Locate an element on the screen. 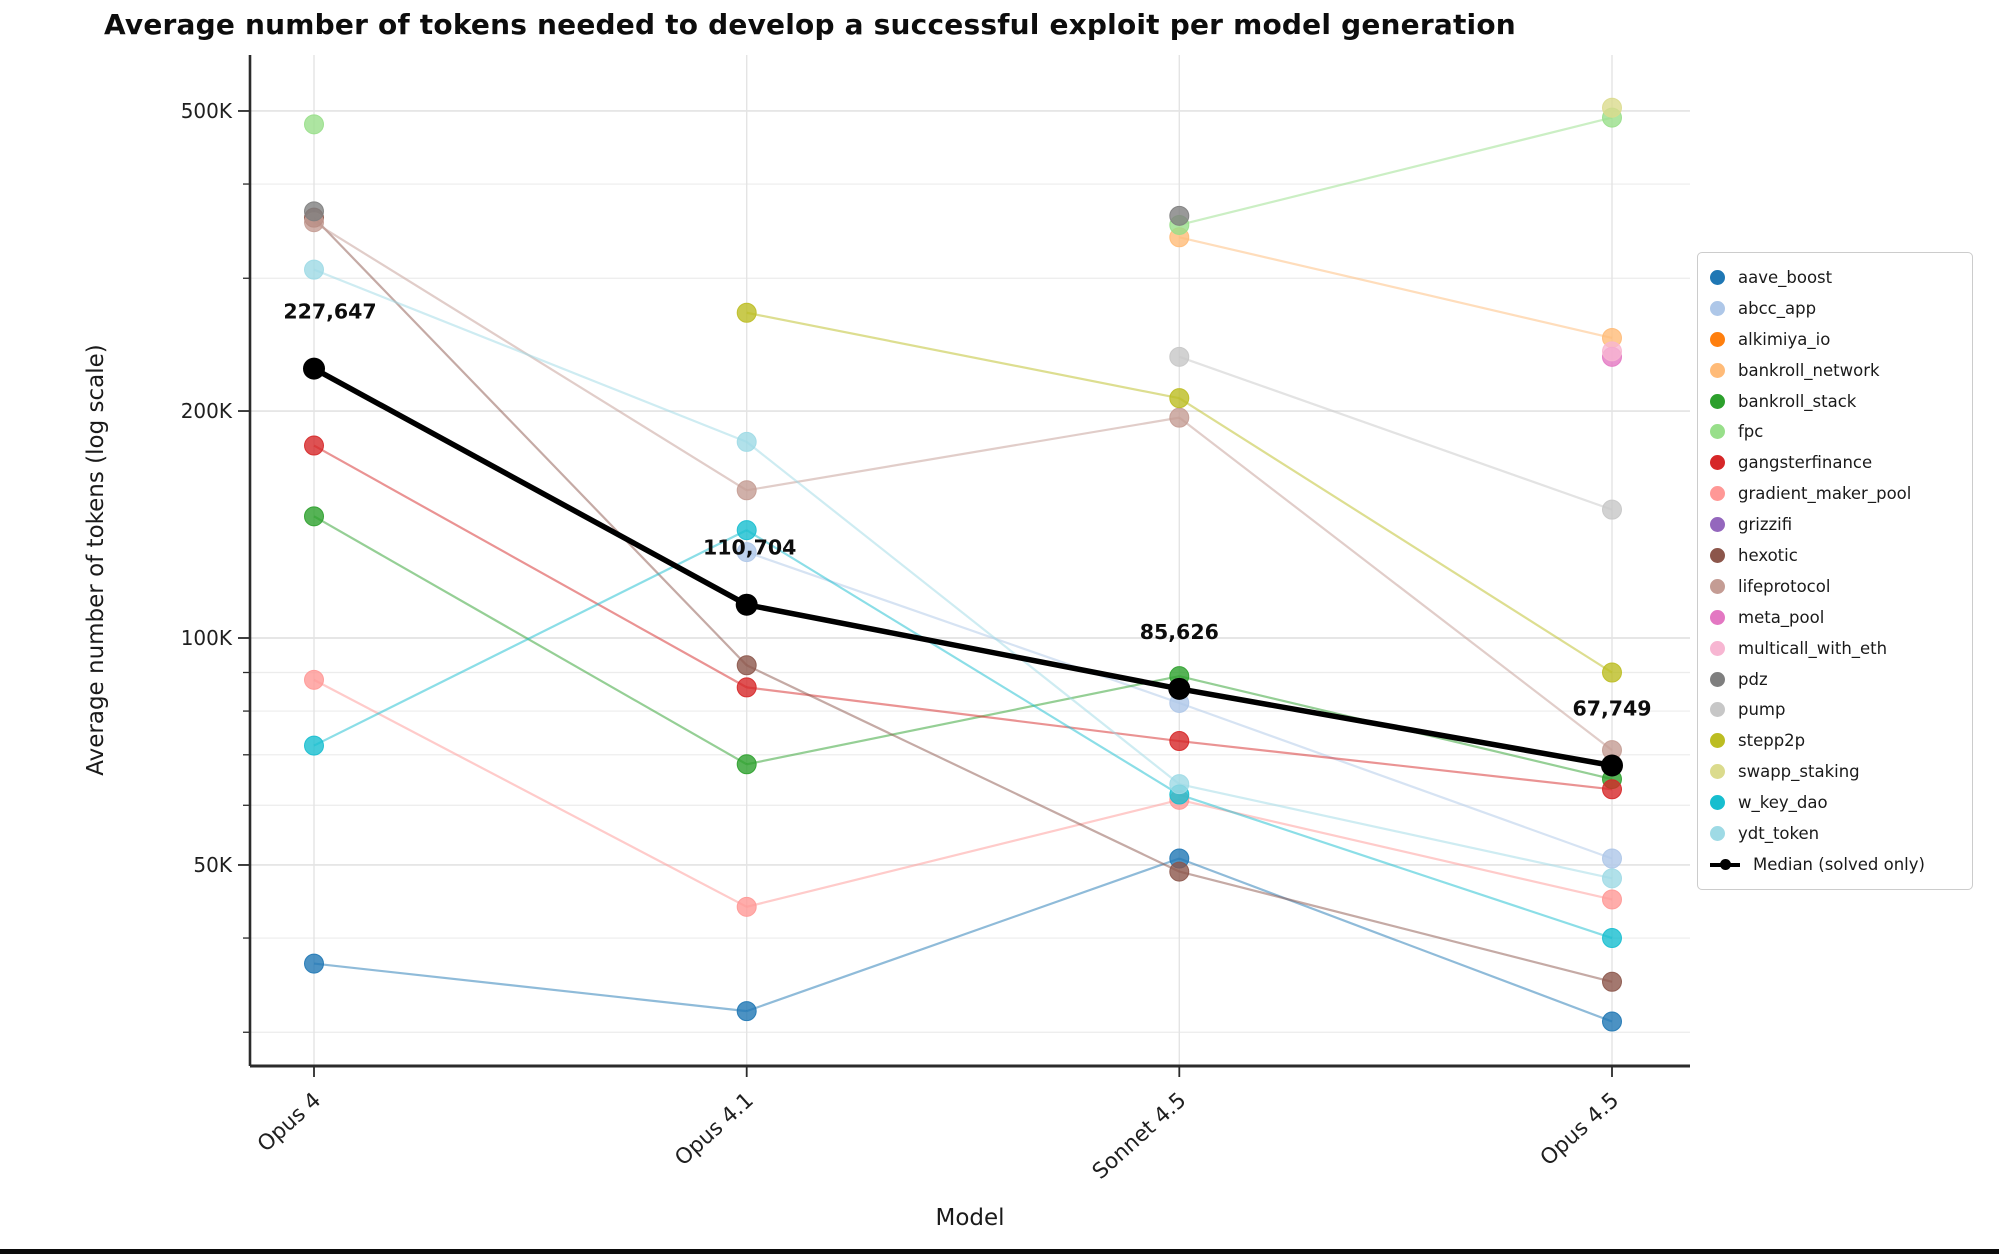  series-point-fpc is located at coordinates (314, 124).